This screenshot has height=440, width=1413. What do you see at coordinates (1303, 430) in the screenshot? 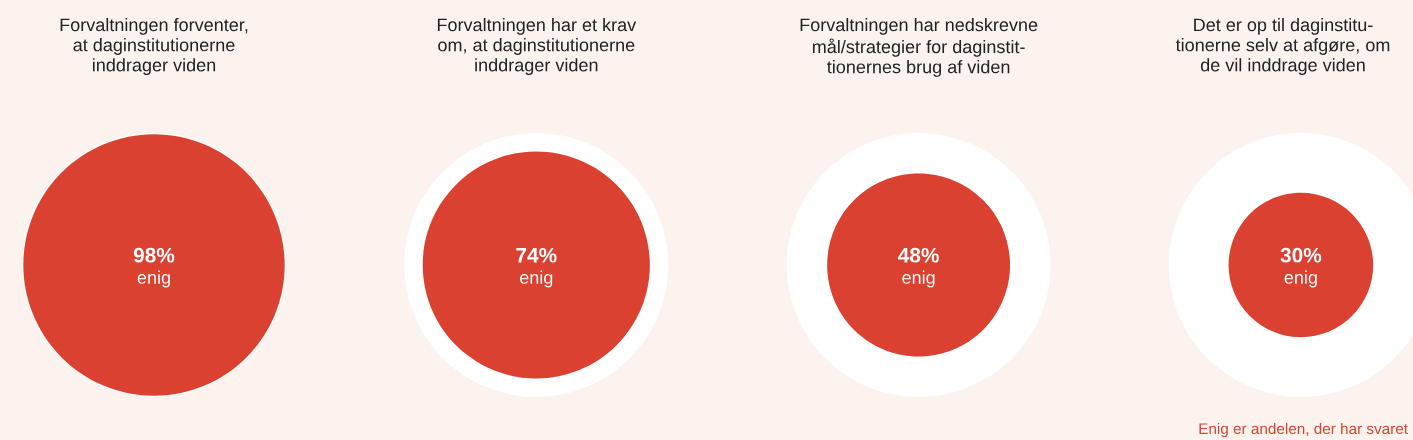
I see `text: Enig er andelen, der har svaret` at bounding box center [1303, 430].